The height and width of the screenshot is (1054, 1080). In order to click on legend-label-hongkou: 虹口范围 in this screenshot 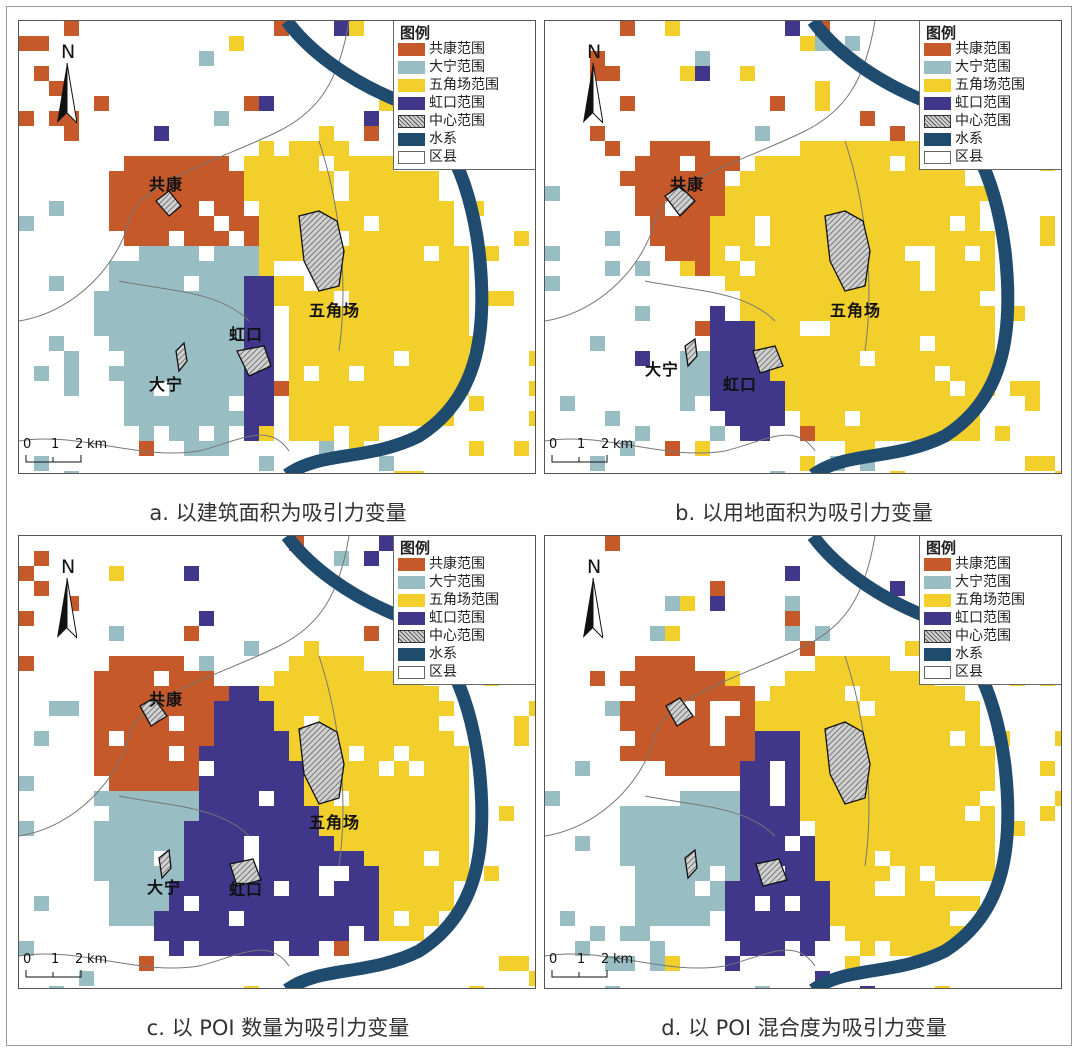, I will do `click(457, 103)`.